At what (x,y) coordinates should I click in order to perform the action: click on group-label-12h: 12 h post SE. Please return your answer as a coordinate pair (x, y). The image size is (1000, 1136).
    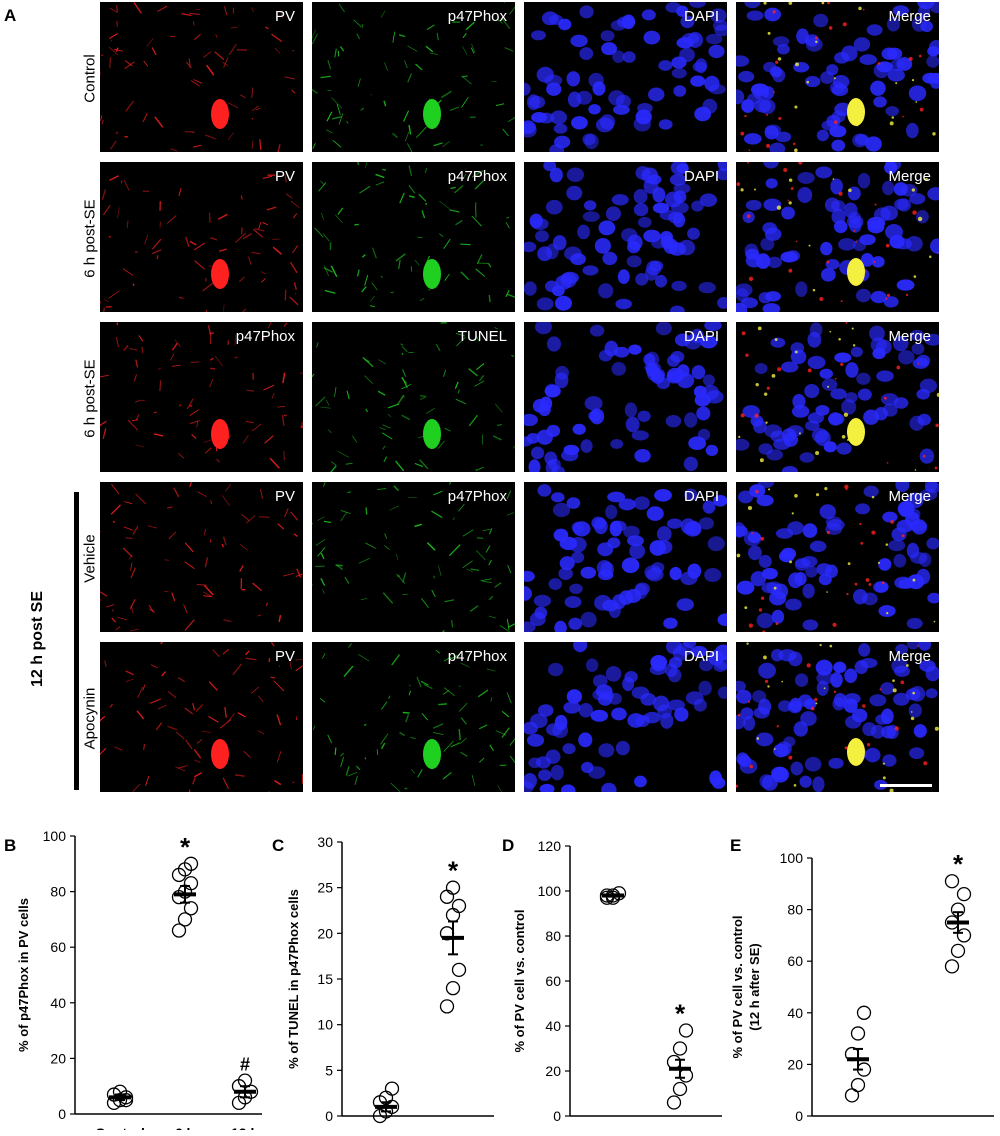
    Looking at the image, I should click on (37, 639).